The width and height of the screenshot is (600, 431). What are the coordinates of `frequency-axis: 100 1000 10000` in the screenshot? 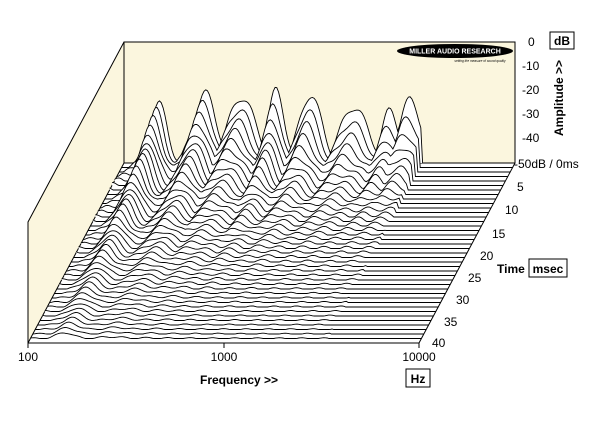 It's located at (227, 353).